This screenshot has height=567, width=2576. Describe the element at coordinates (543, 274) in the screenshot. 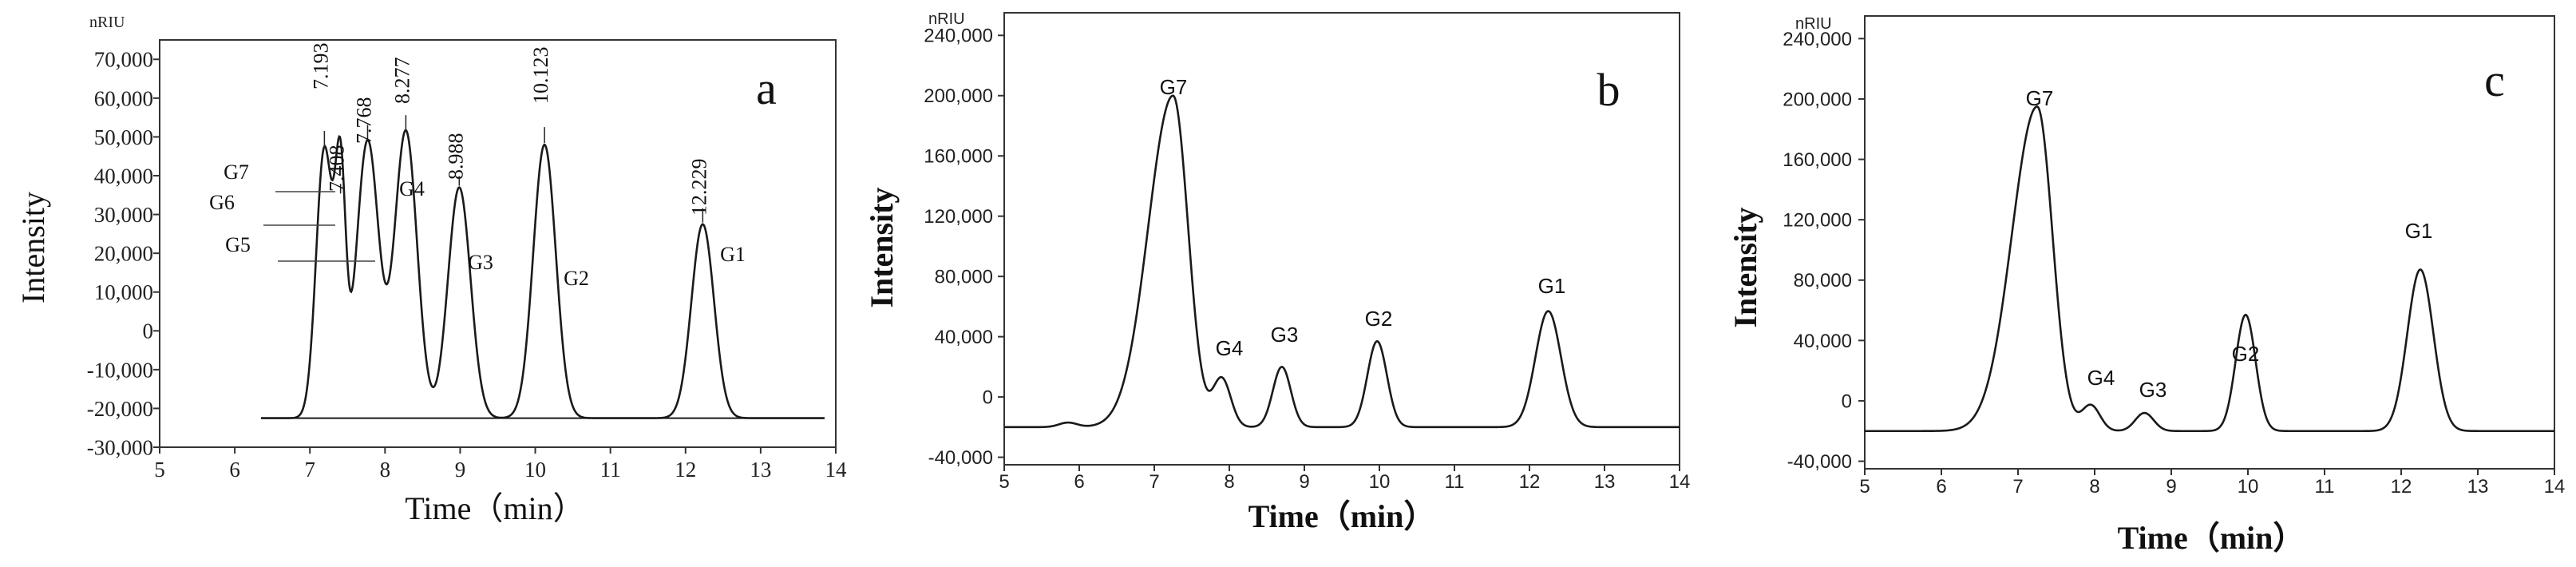

I see `chromatogram-line` at that location.